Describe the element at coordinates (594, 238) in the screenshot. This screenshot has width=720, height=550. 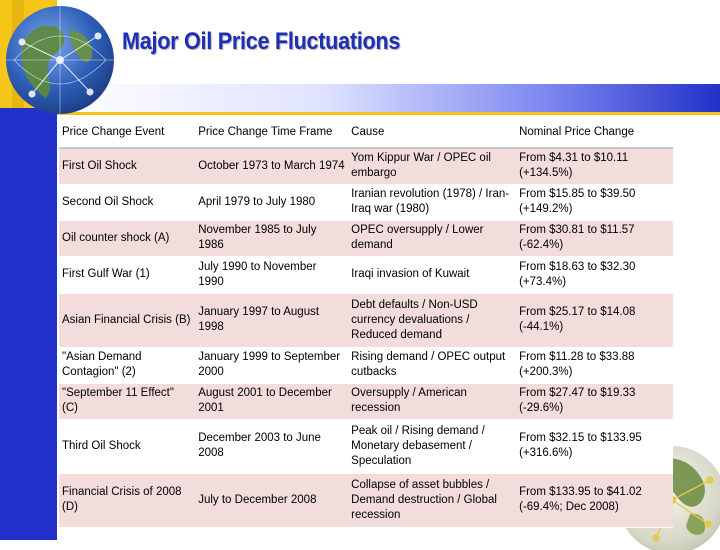
I see `price-change-cell: From $30.81 to $11.57 (-62.4%)` at that location.